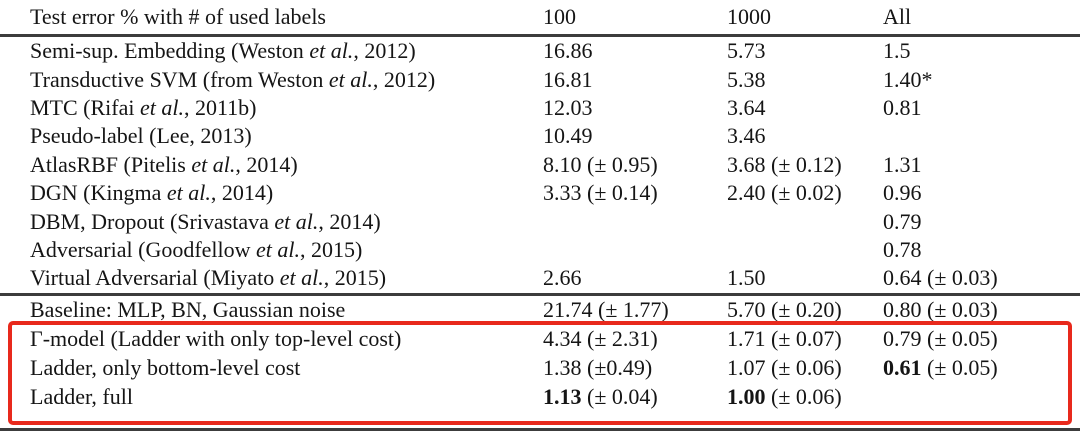 The width and height of the screenshot is (1080, 433). Describe the element at coordinates (540, 429) in the screenshot. I see `table-bottom-rule` at that location.